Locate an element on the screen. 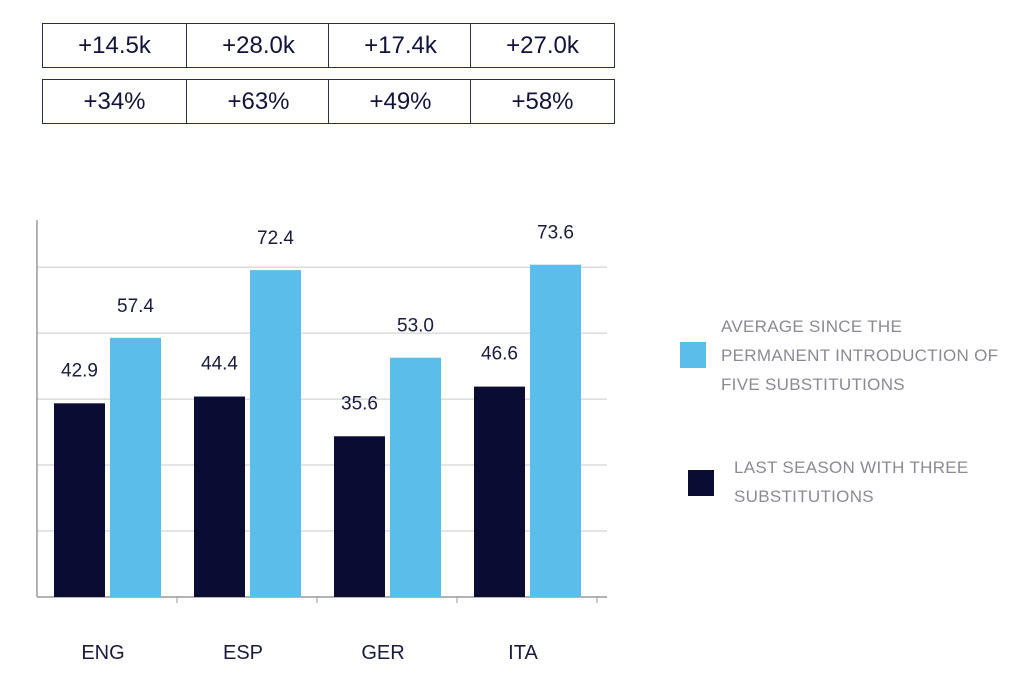 The width and height of the screenshot is (1024, 687). stat-box-pct-ger: +49% is located at coordinates (400, 101).